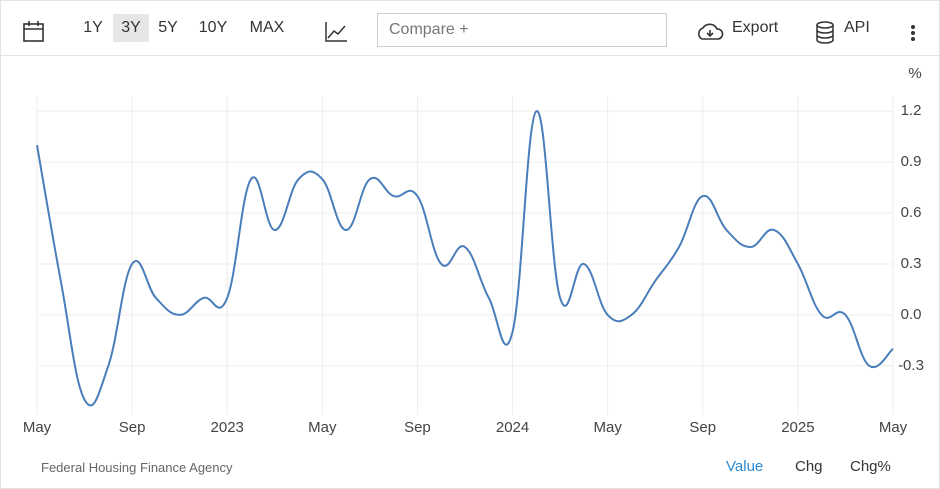 The height and width of the screenshot is (489, 940). What do you see at coordinates (911, 161) in the screenshot?
I see `y-tick-label: 0.9` at bounding box center [911, 161].